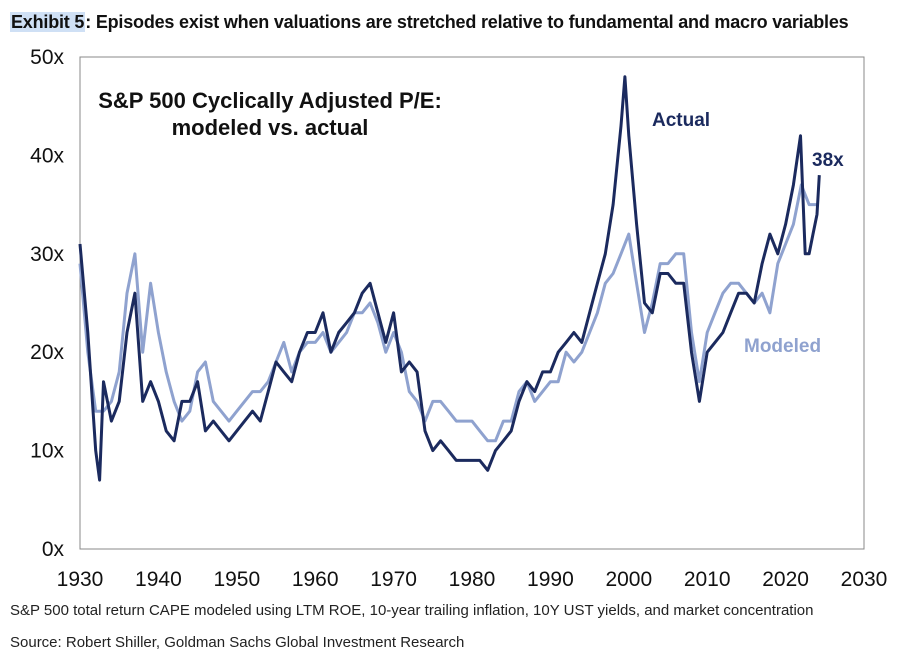 This screenshot has height=667, width=902. What do you see at coordinates (80, 579) in the screenshot?
I see `x-tick-label: 1930` at bounding box center [80, 579].